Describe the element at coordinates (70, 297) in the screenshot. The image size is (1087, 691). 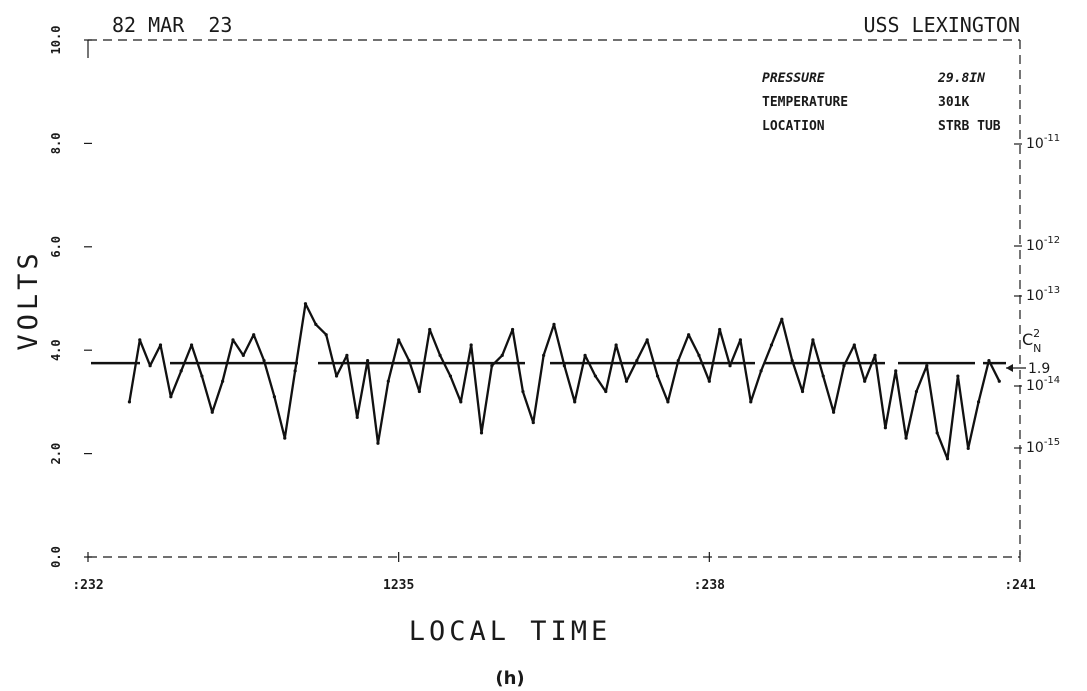
I see `y-ticks: 0.0 2.0 4.0 6.0 8.0 10.0` at that location.